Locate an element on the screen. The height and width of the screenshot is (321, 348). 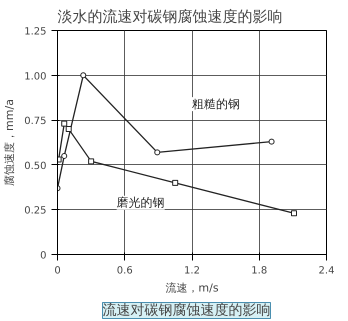
chart-title: 淡水的流速对碳钢腐蚀速度的影响 is located at coordinates (170, 17).